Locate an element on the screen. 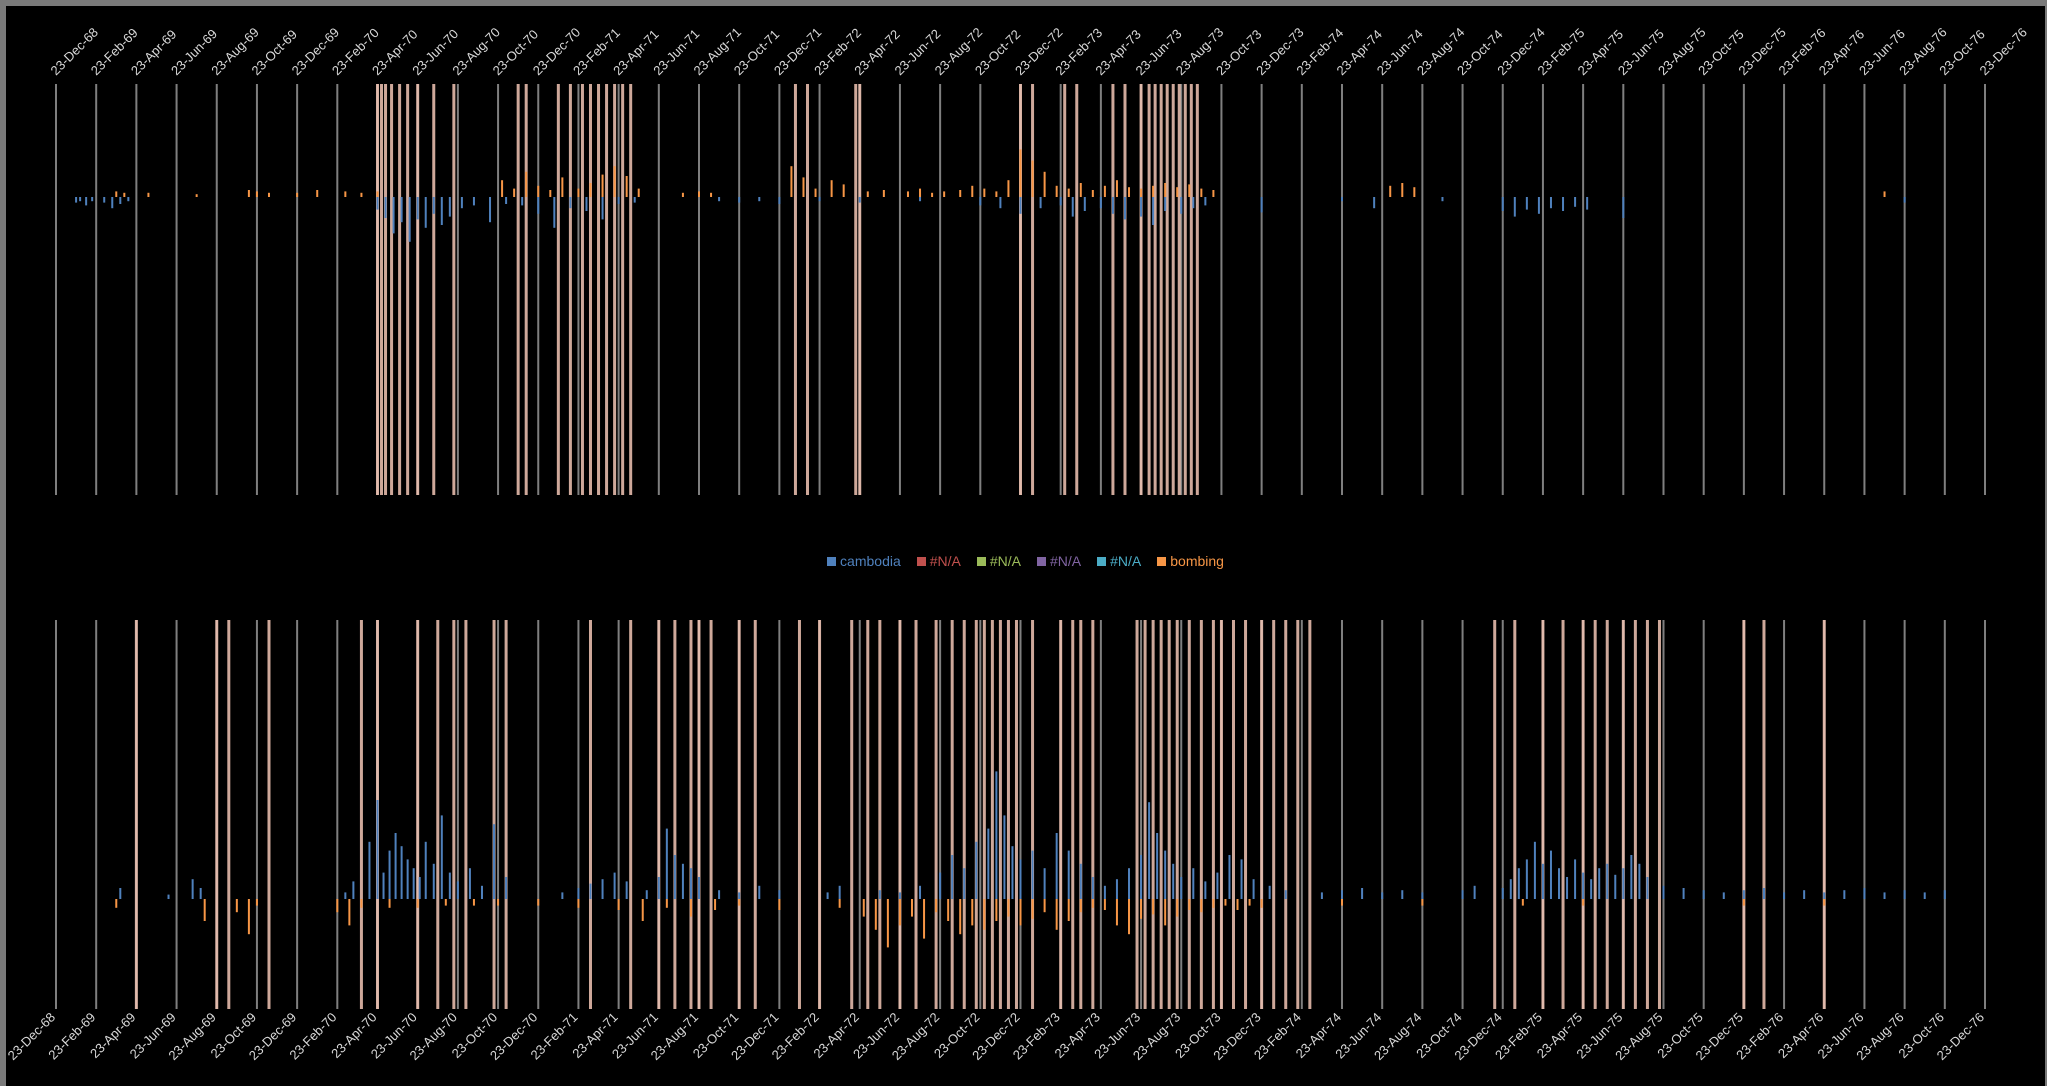 Image resolution: width=2047 pixels, height=1086 pixels. legend-item-na-4: #N/A is located at coordinates (1119, 561).